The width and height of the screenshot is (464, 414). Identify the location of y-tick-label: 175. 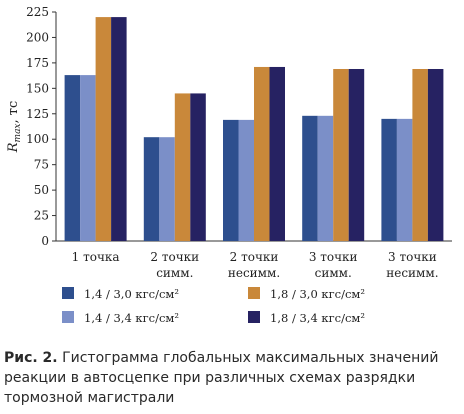
(37, 63).